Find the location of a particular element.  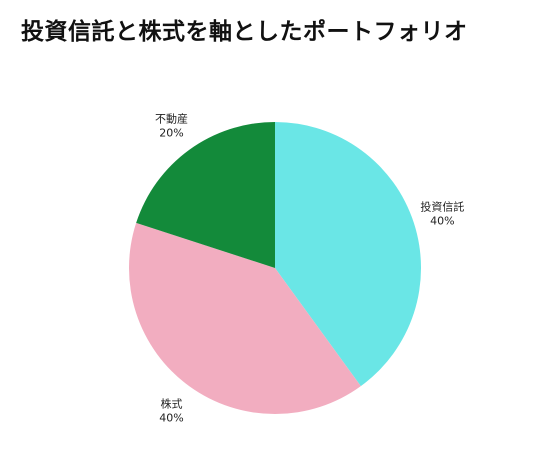

slice-label-value-2: 40% is located at coordinates (171, 417).